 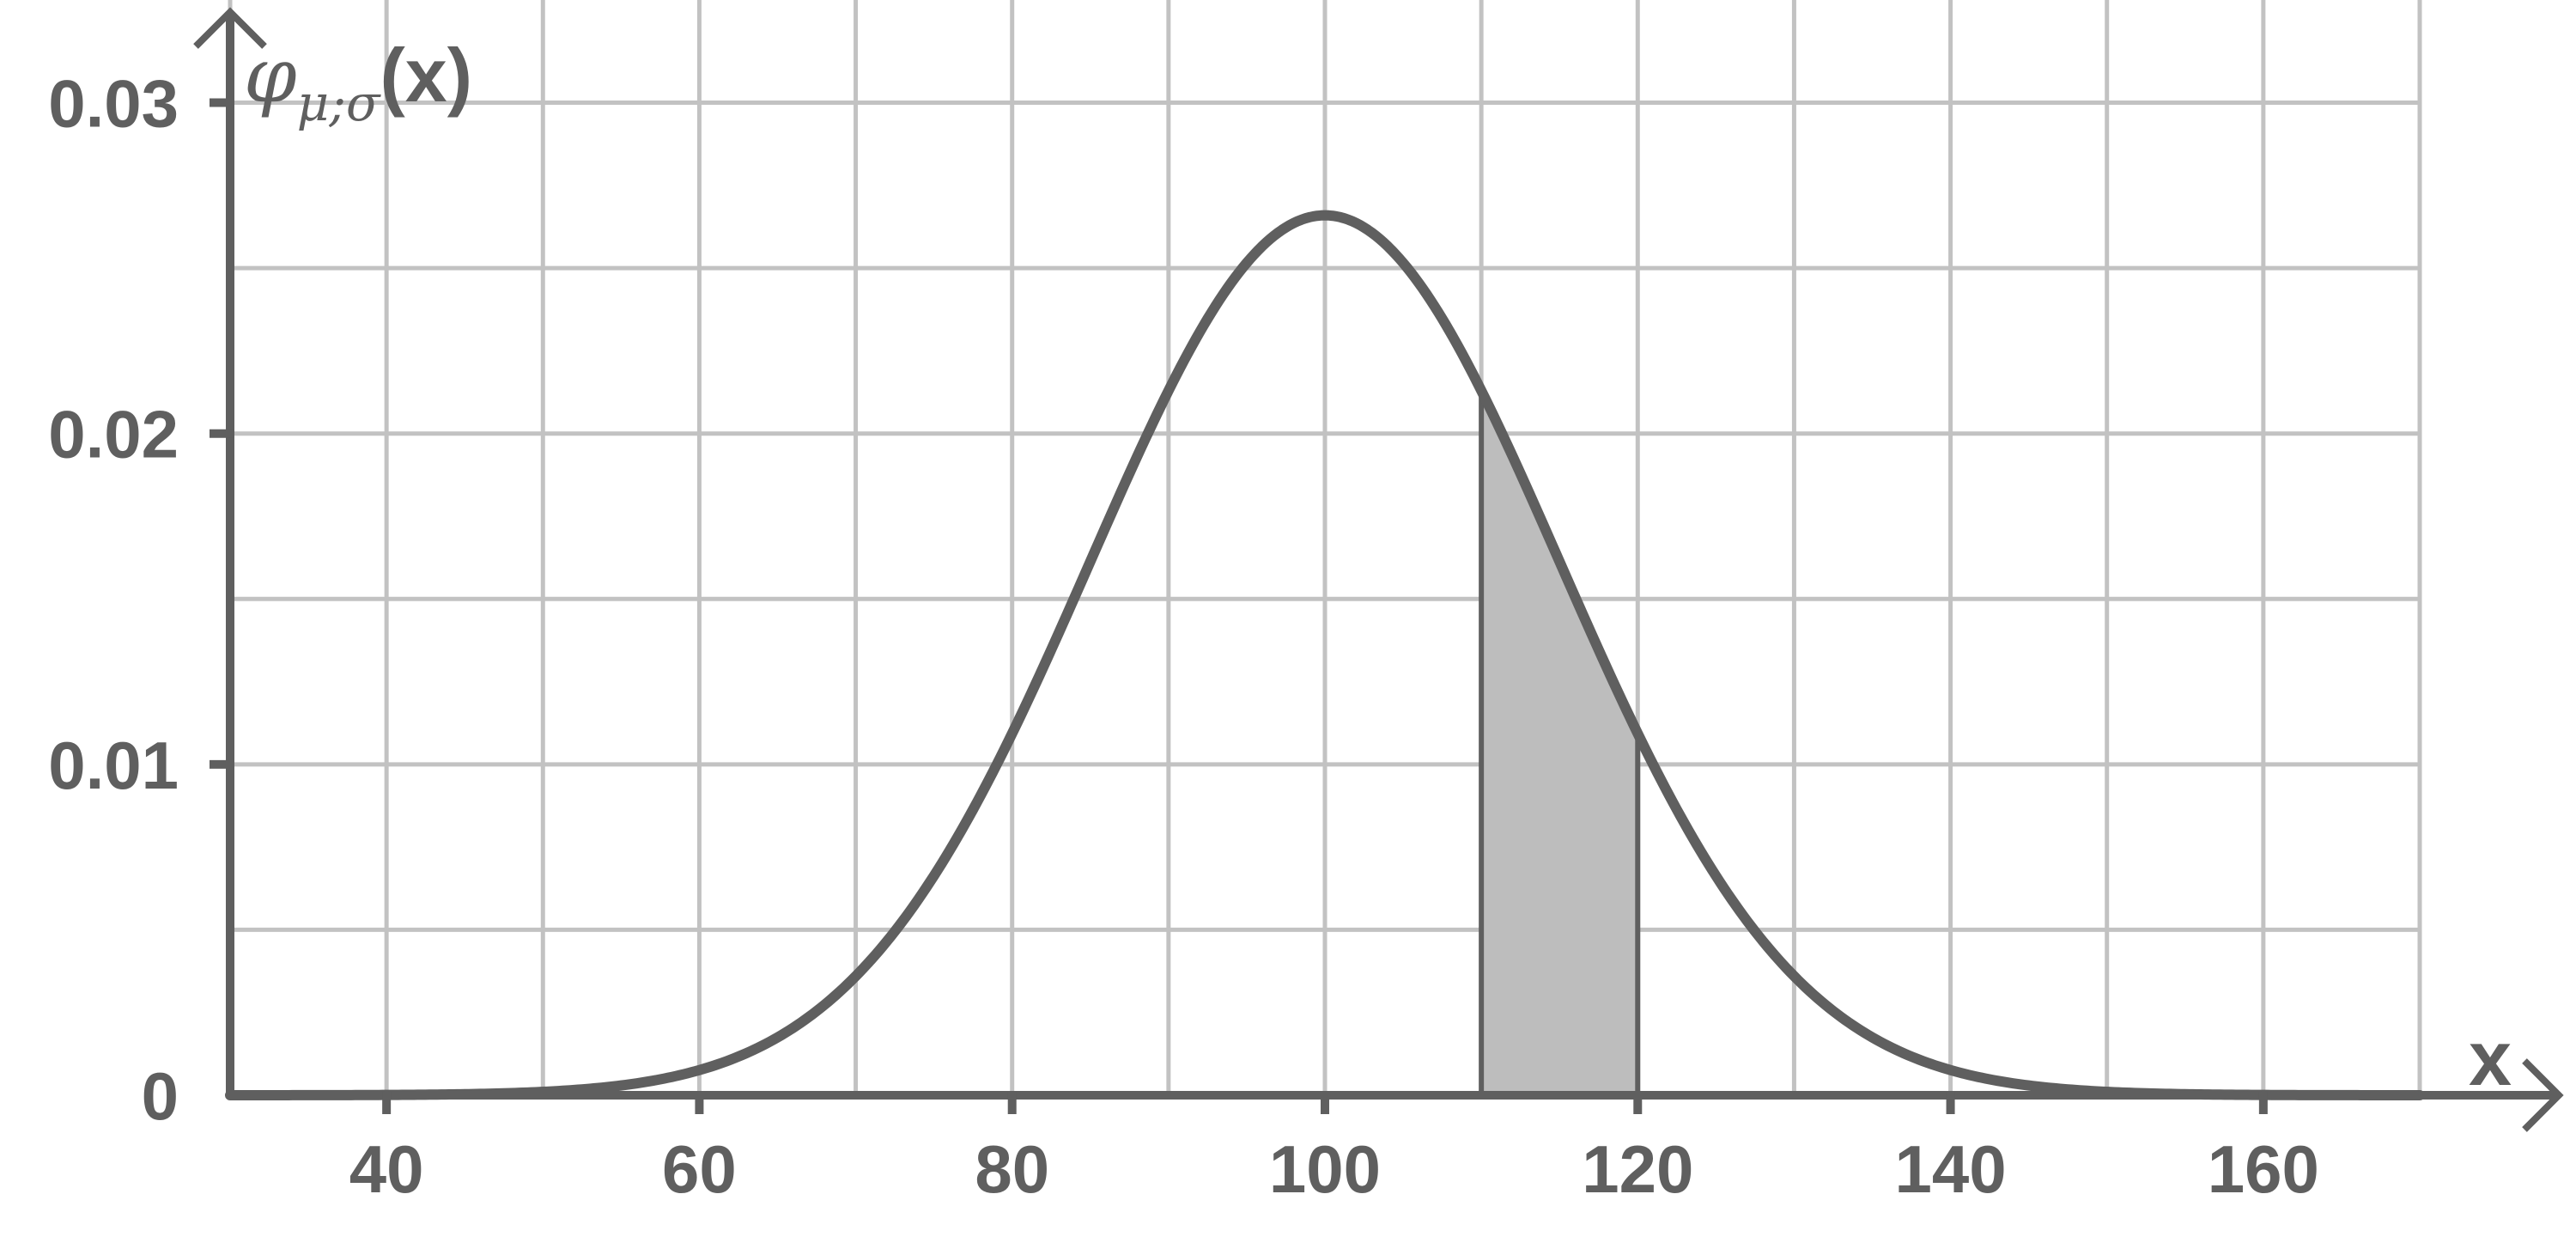 I want to click on shaded-area-group, so click(x=1560, y=743).